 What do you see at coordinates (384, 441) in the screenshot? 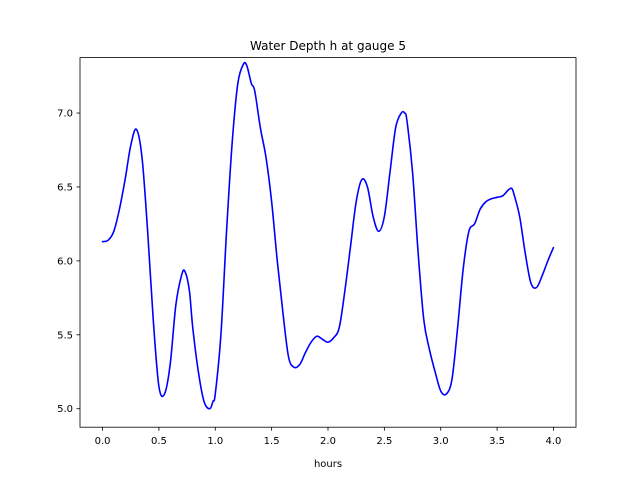
I see `x-tick-label: 2.5` at bounding box center [384, 441].